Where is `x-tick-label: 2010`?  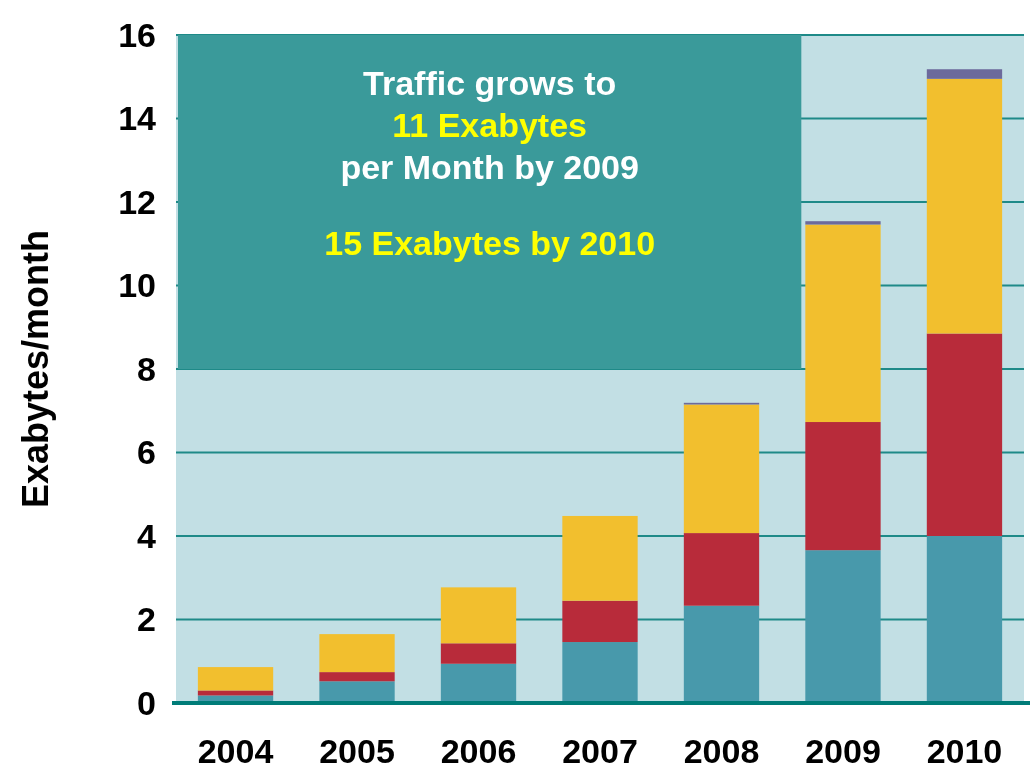 x-tick-label: 2010 is located at coordinates (964, 751).